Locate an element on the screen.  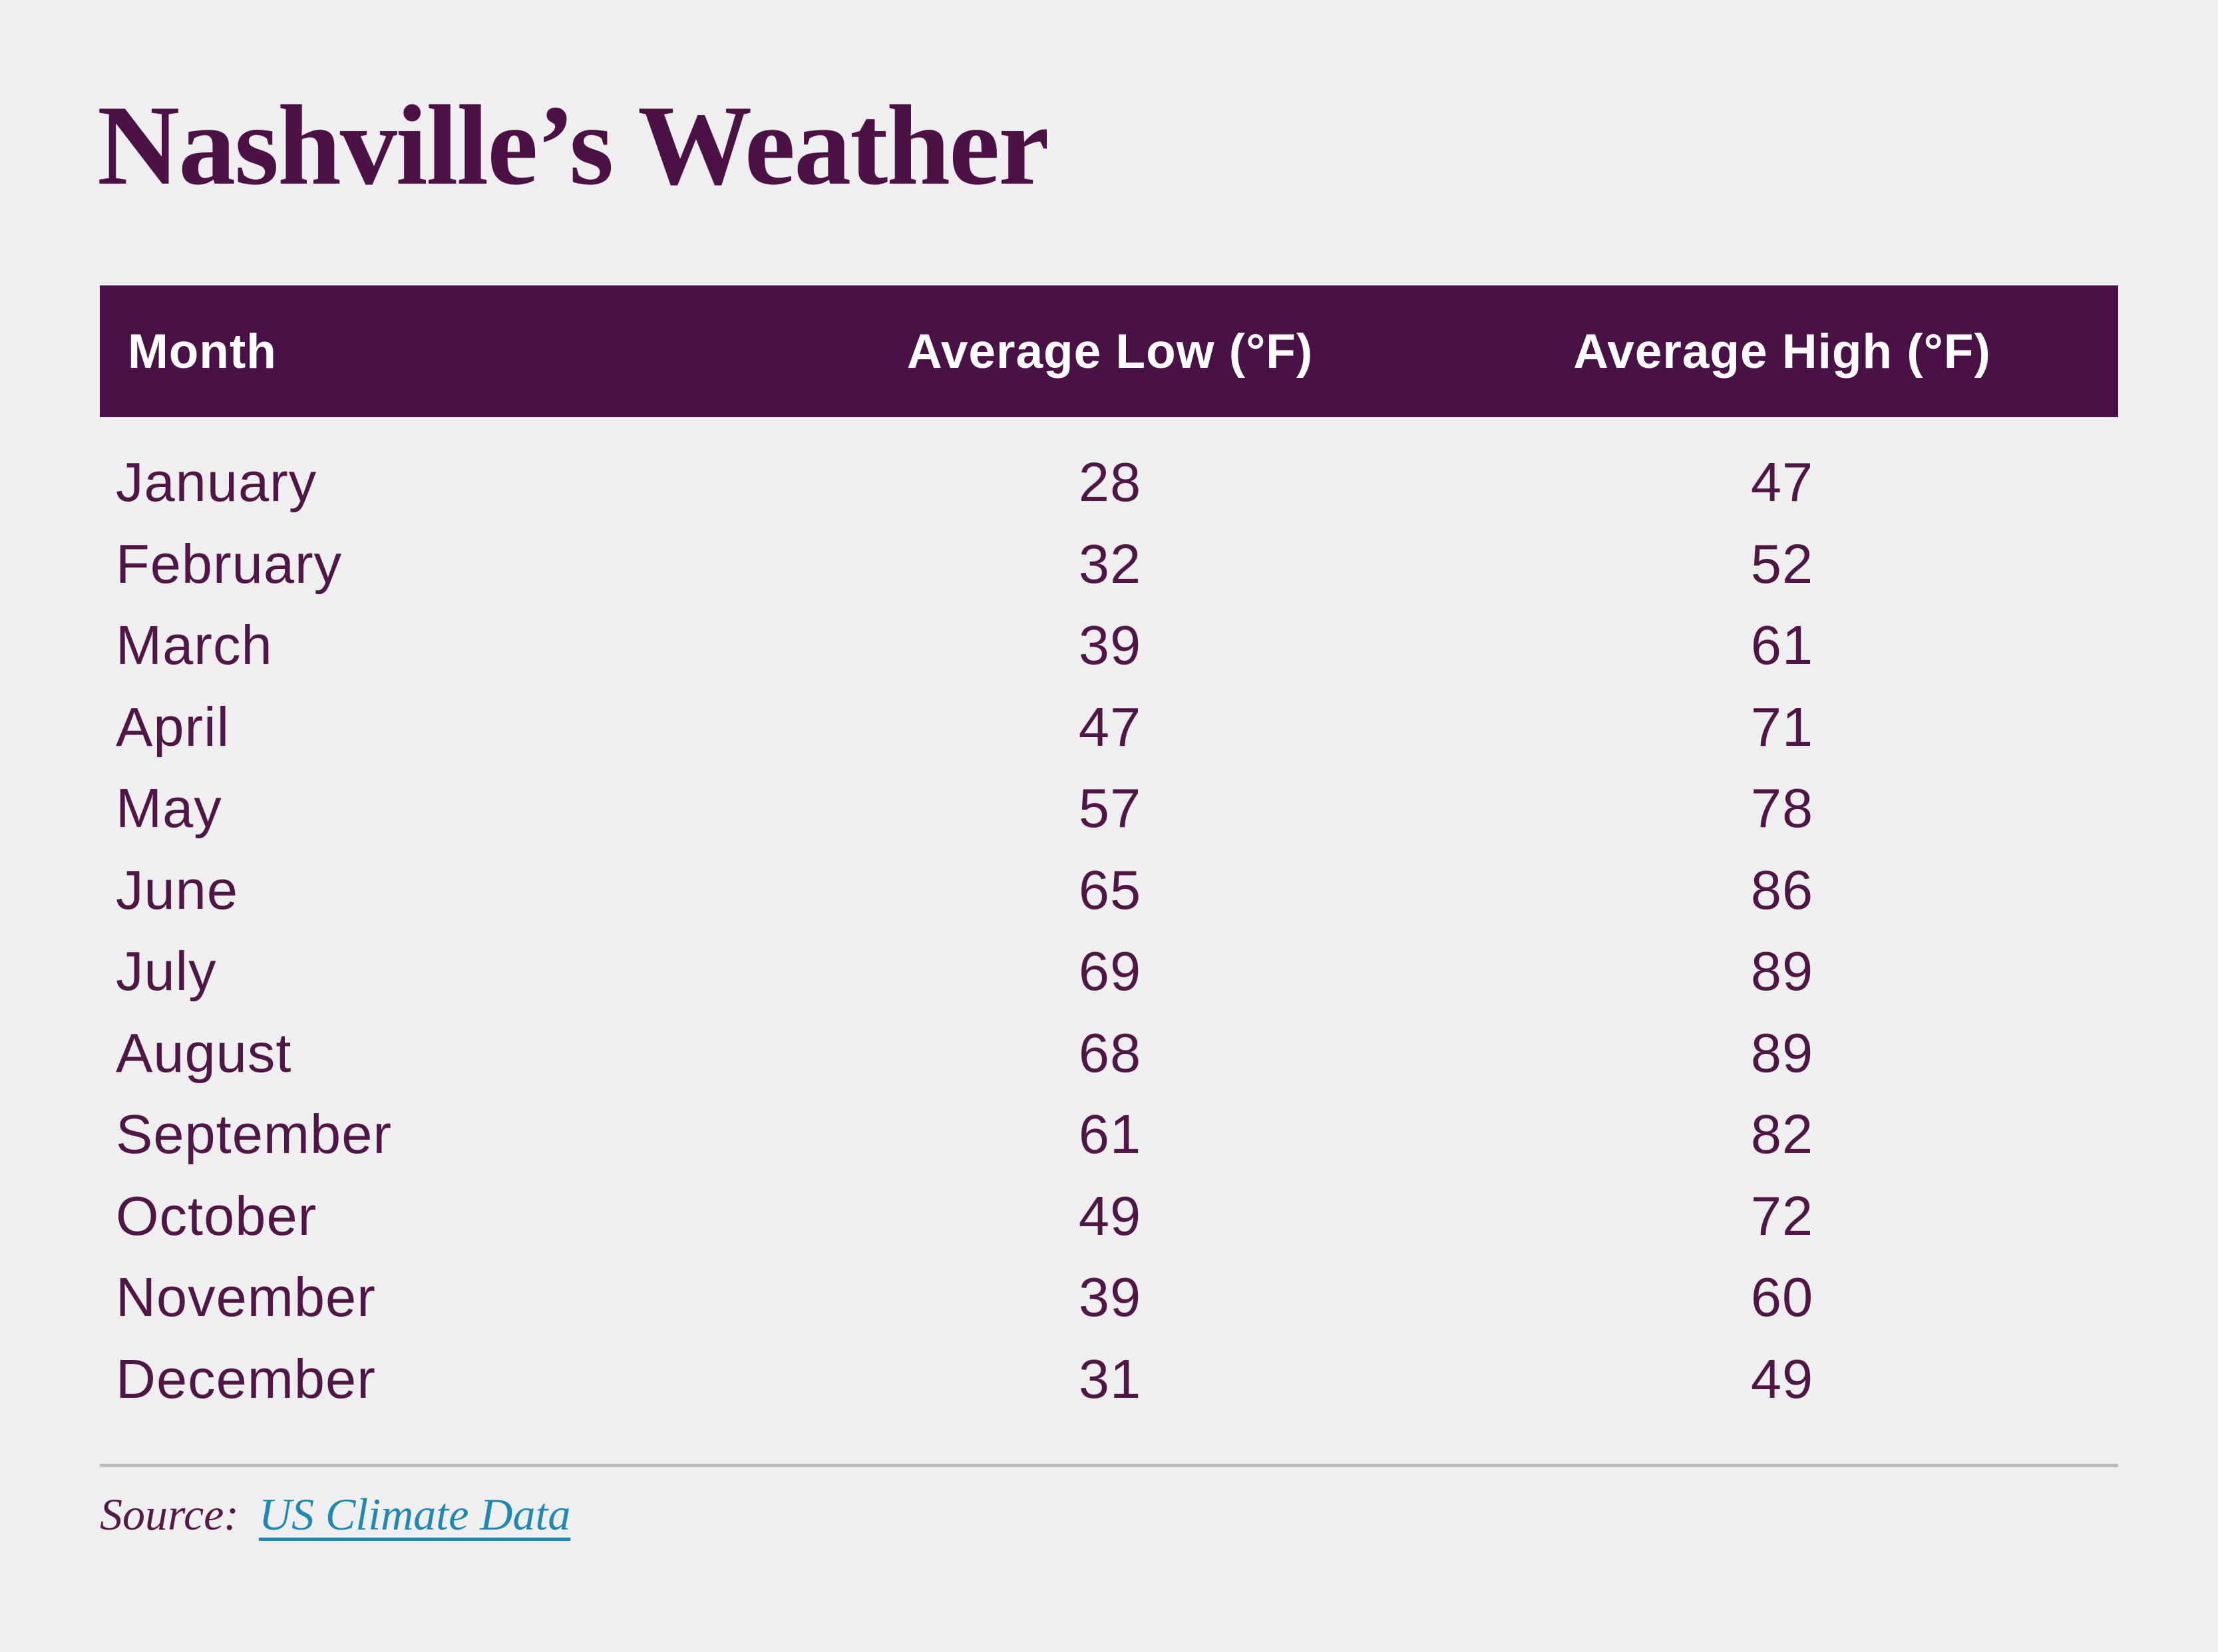
column-header-month: Month is located at coordinates (202, 351).